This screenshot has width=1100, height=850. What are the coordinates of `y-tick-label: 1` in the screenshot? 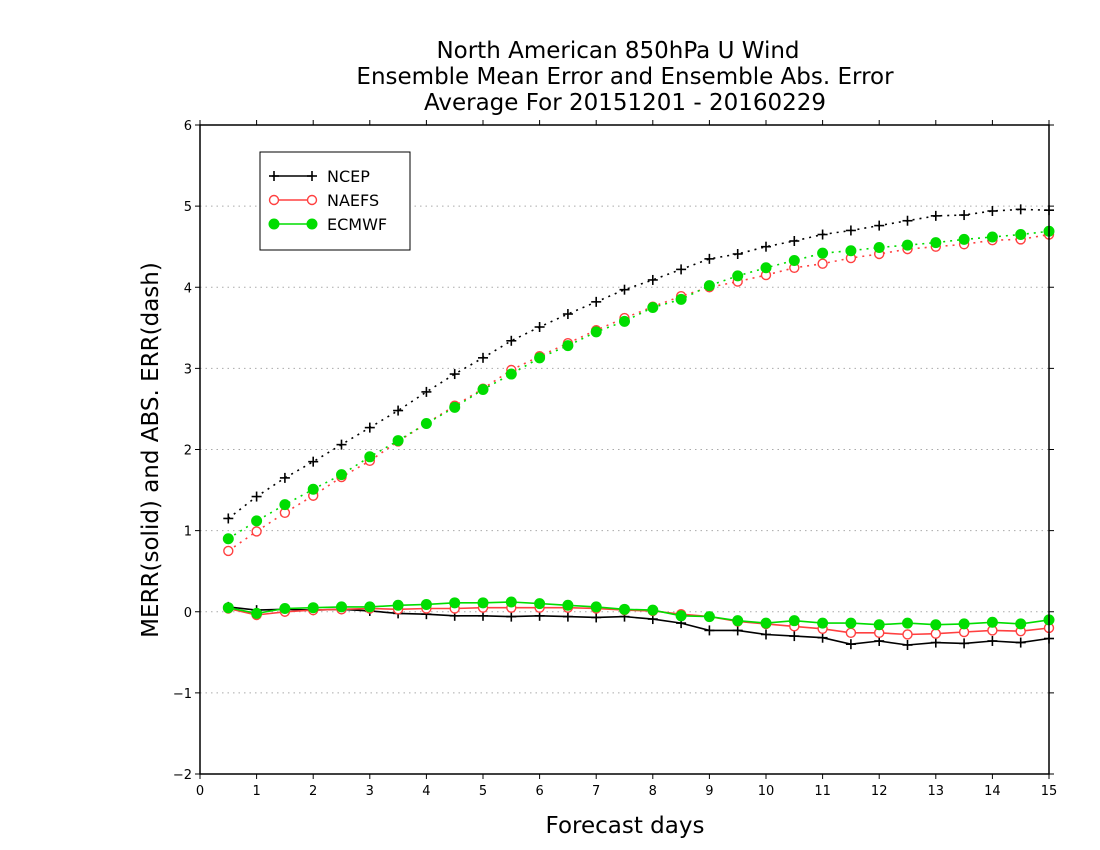 It's located at (188, 532).